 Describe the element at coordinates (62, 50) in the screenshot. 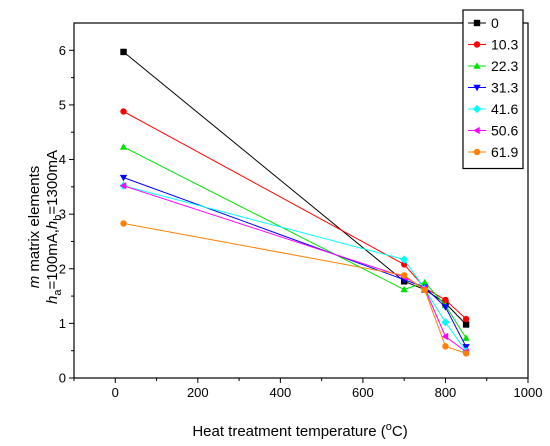

I see `y-tick-label: 6` at that location.